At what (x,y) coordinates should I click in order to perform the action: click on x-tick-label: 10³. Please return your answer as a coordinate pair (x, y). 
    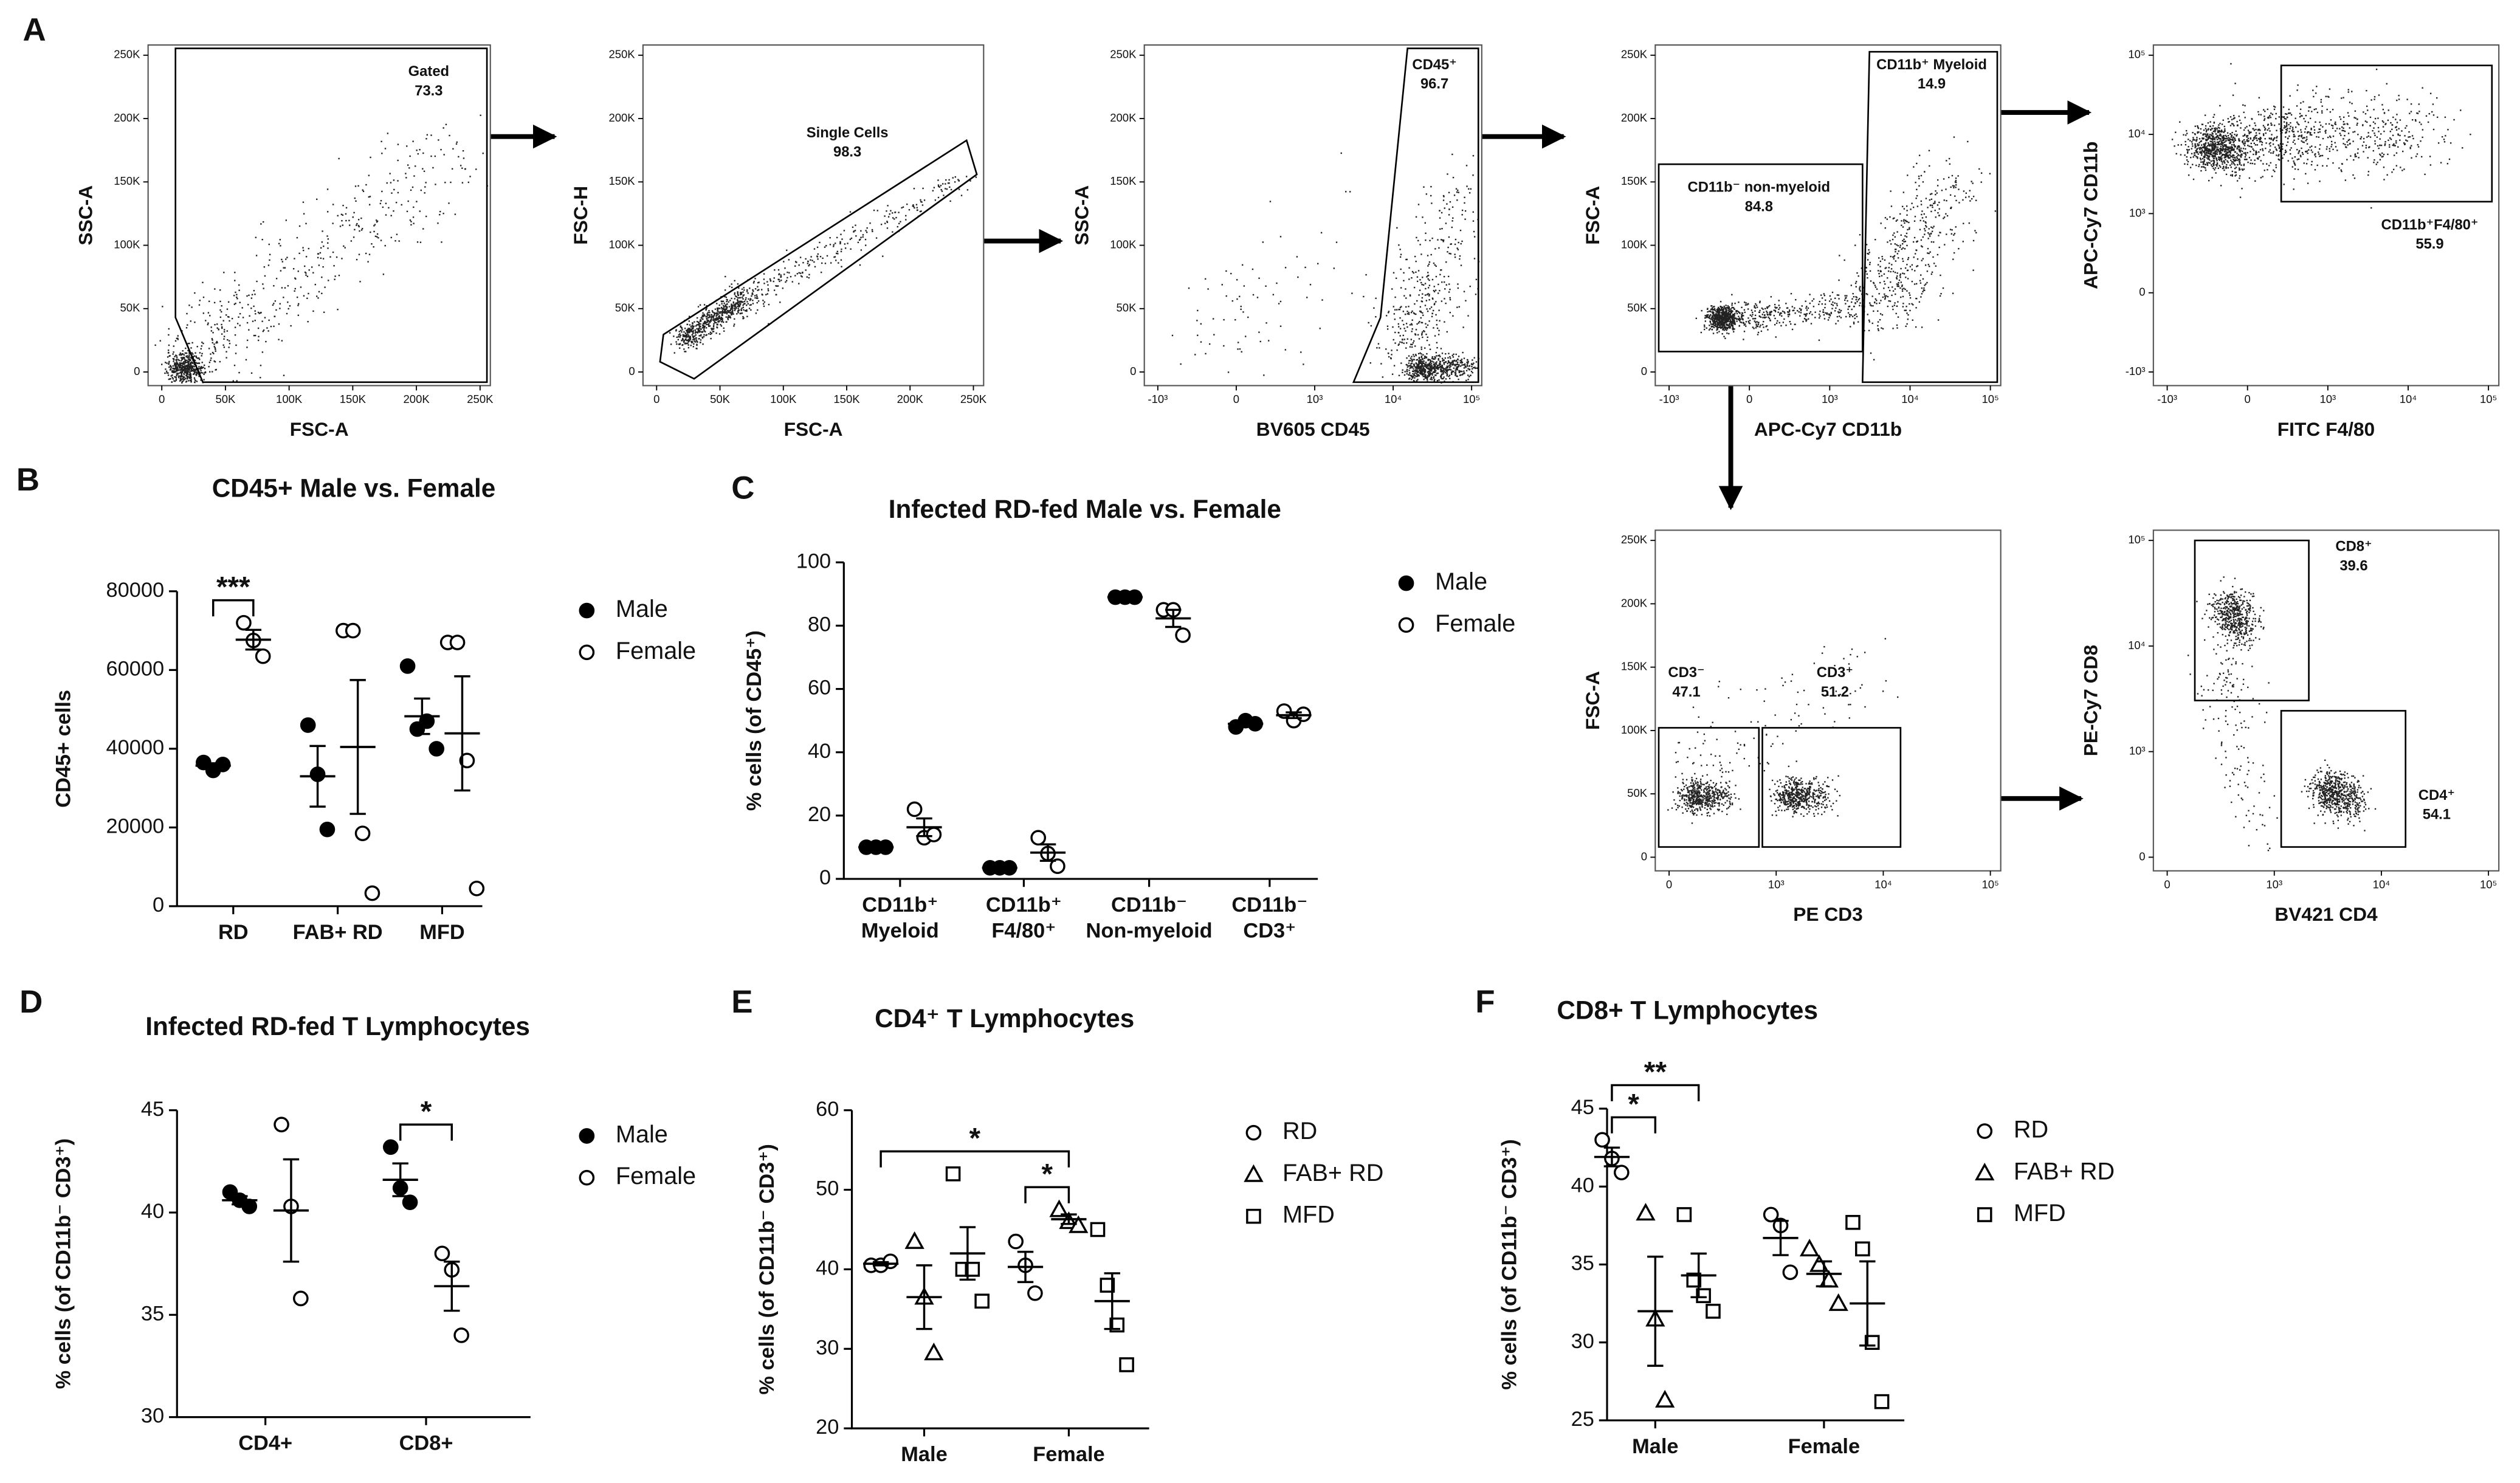
    Looking at the image, I should click on (1315, 399).